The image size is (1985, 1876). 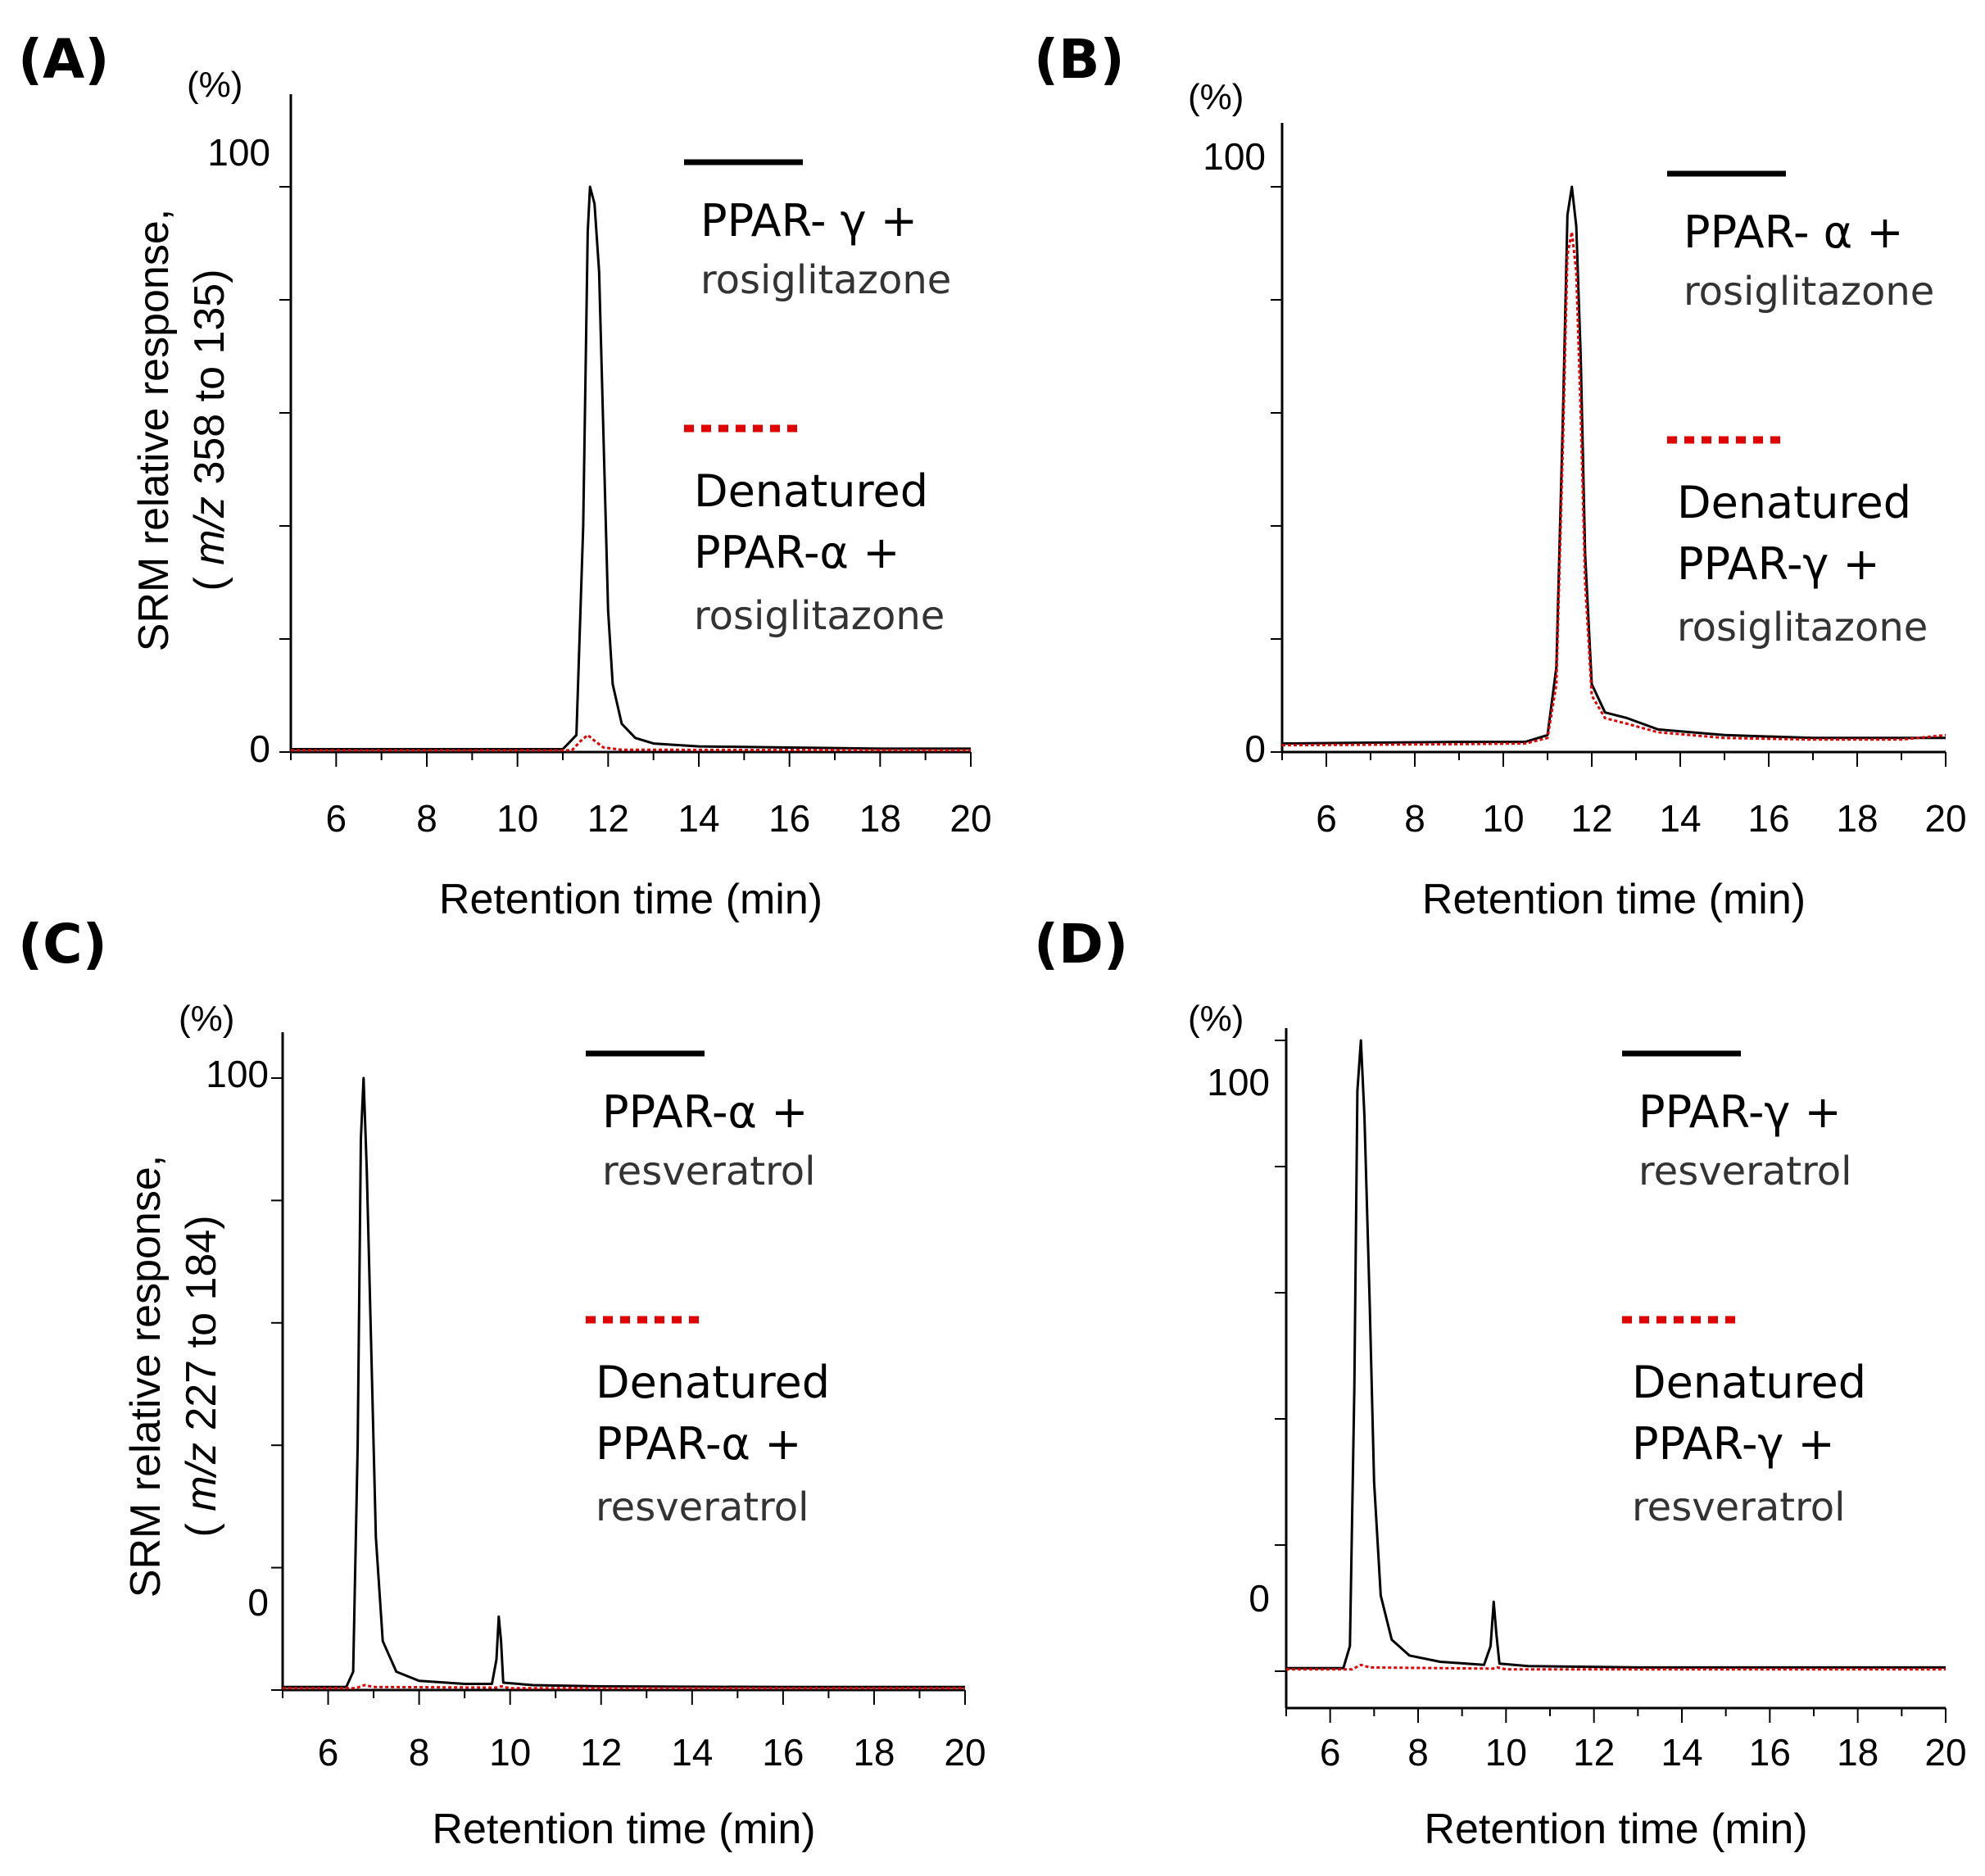 What do you see at coordinates (1794, 232) in the screenshot?
I see `legend-entry-label: PPAR- α +` at bounding box center [1794, 232].